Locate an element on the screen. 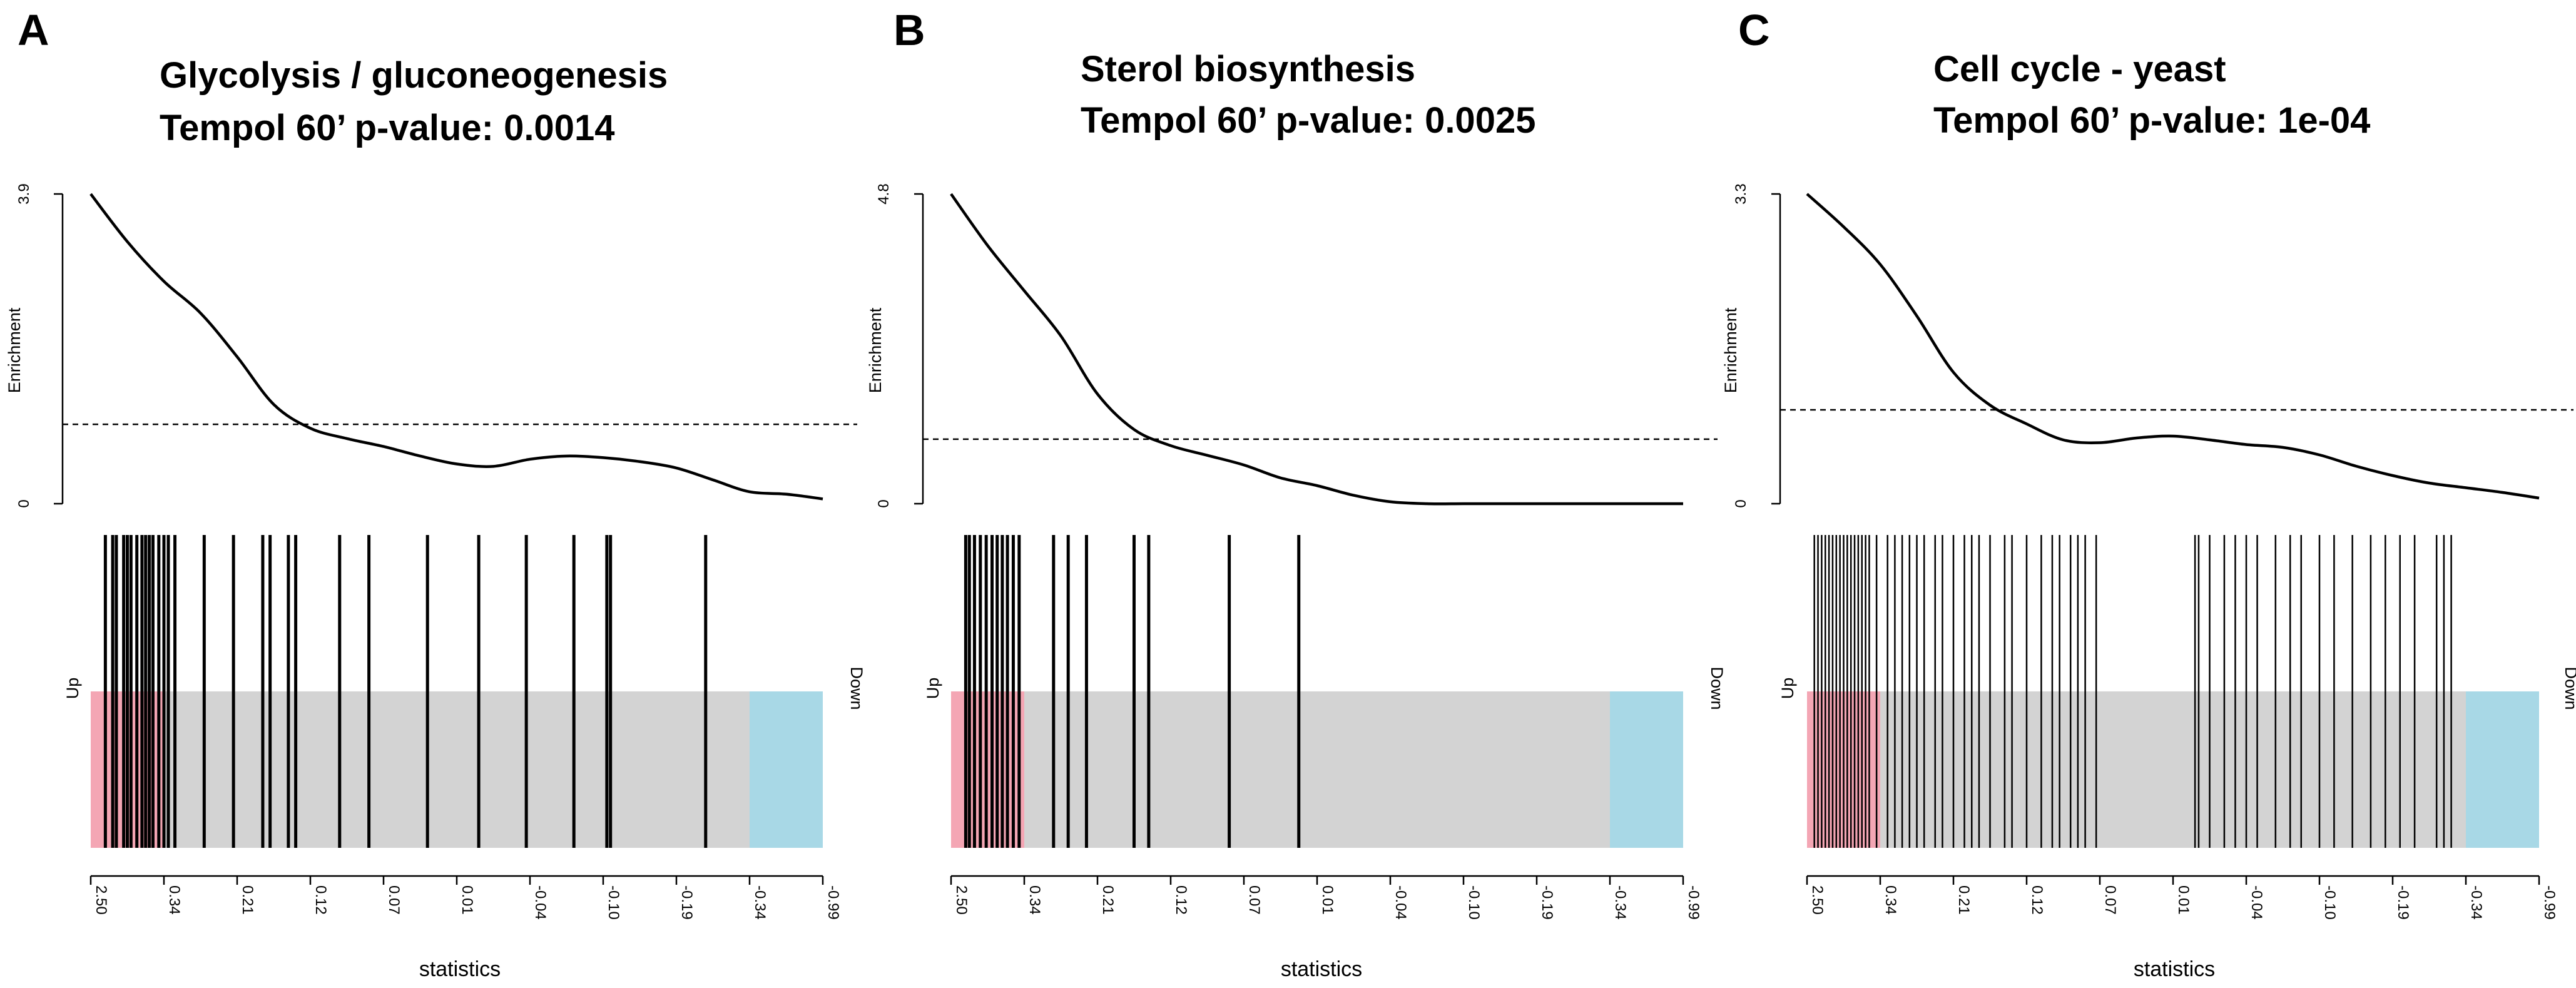 Image resolution: width=2576 pixels, height=988 pixels. x-axis-label-c: statistics is located at coordinates (2175, 969).